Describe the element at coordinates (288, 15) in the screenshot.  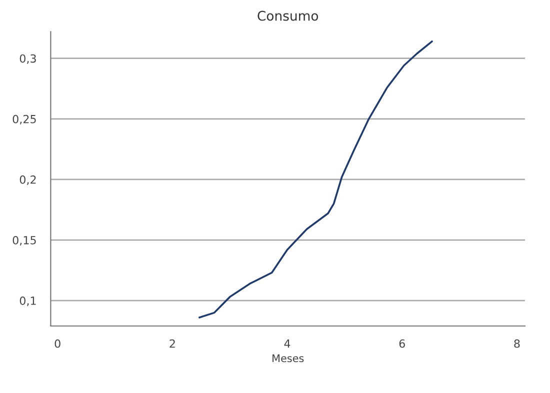
I see `chart-title: Consumo` at that location.